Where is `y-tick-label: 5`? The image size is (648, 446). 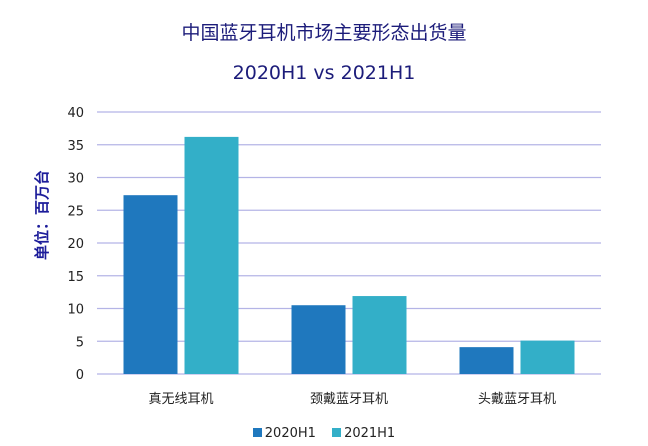 y-tick-label: 5 is located at coordinates (80, 342).